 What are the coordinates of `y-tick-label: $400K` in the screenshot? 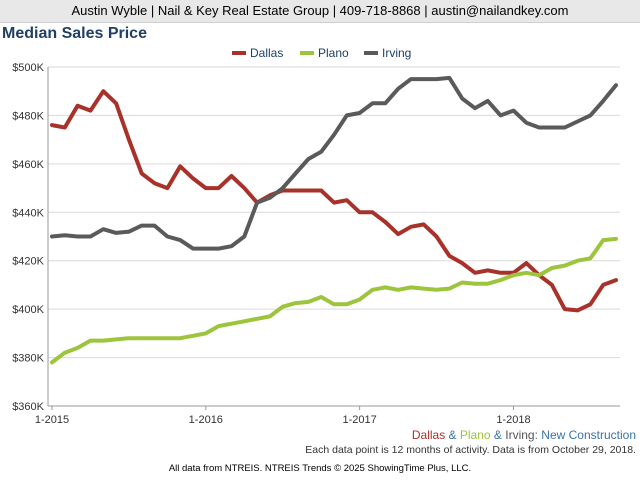 It's located at (28, 310).